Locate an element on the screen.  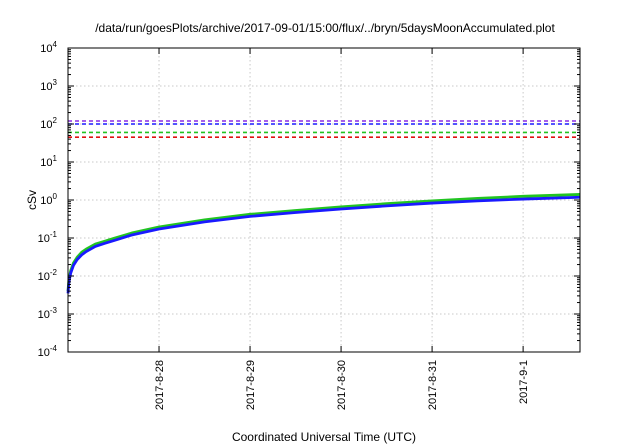
y-tick-label: 10³ is located at coordinates (48, 85).